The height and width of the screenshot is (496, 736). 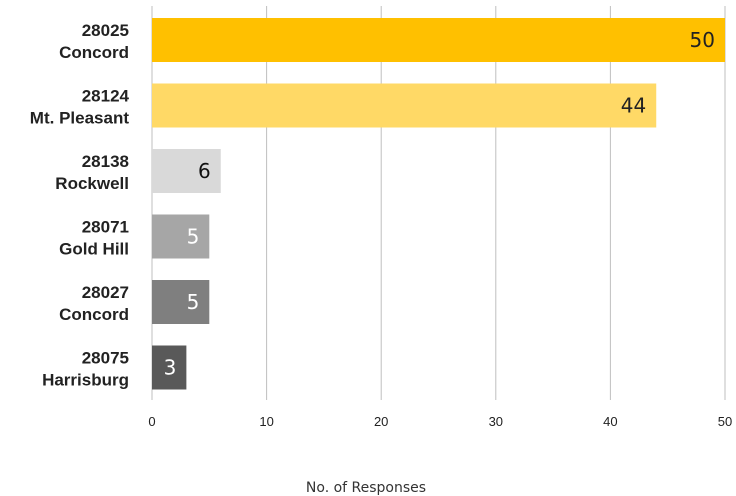 I want to click on category-label-zip: 28027, so click(x=105, y=292).